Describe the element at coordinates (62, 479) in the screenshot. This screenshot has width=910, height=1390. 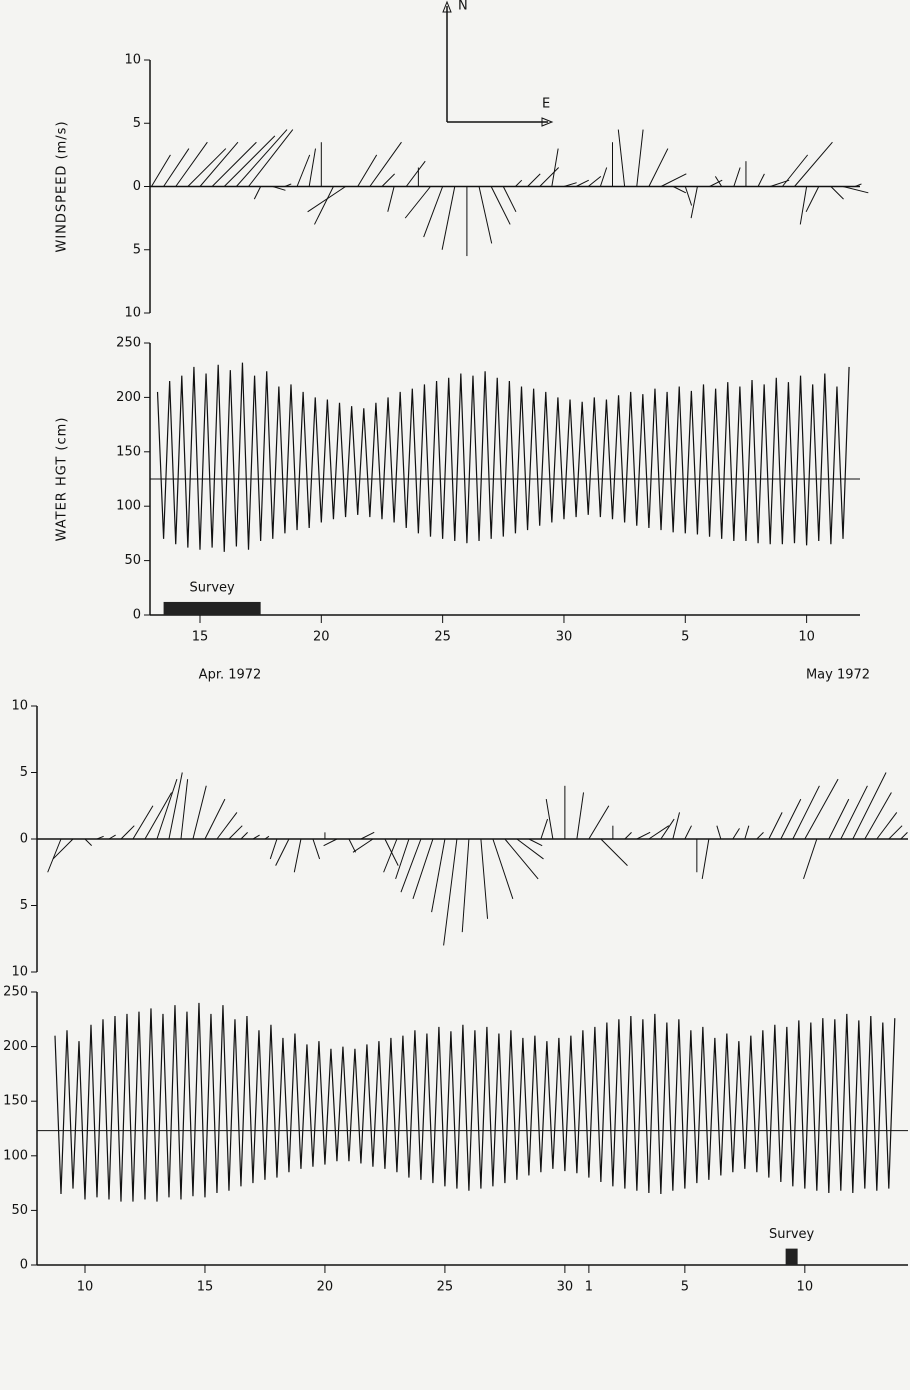
I see `y-axis-label: WATER HGT (cm)` at that location.